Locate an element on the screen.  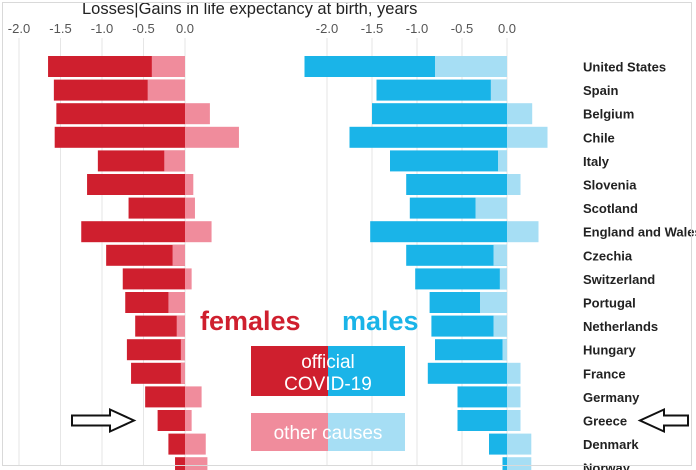
country-label: Portugal is located at coordinates (609, 303).